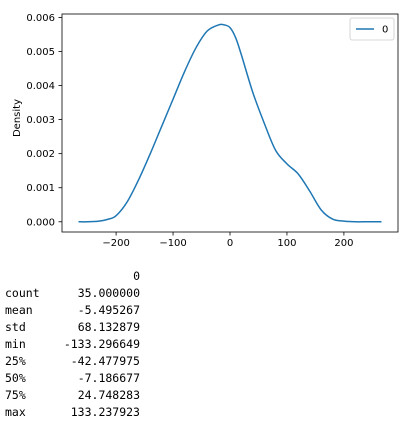 This screenshot has width=420, height=428. Describe the element at coordinates (108, 378) in the screenshot. I see `stat-value-50: -7.186677` at that location.